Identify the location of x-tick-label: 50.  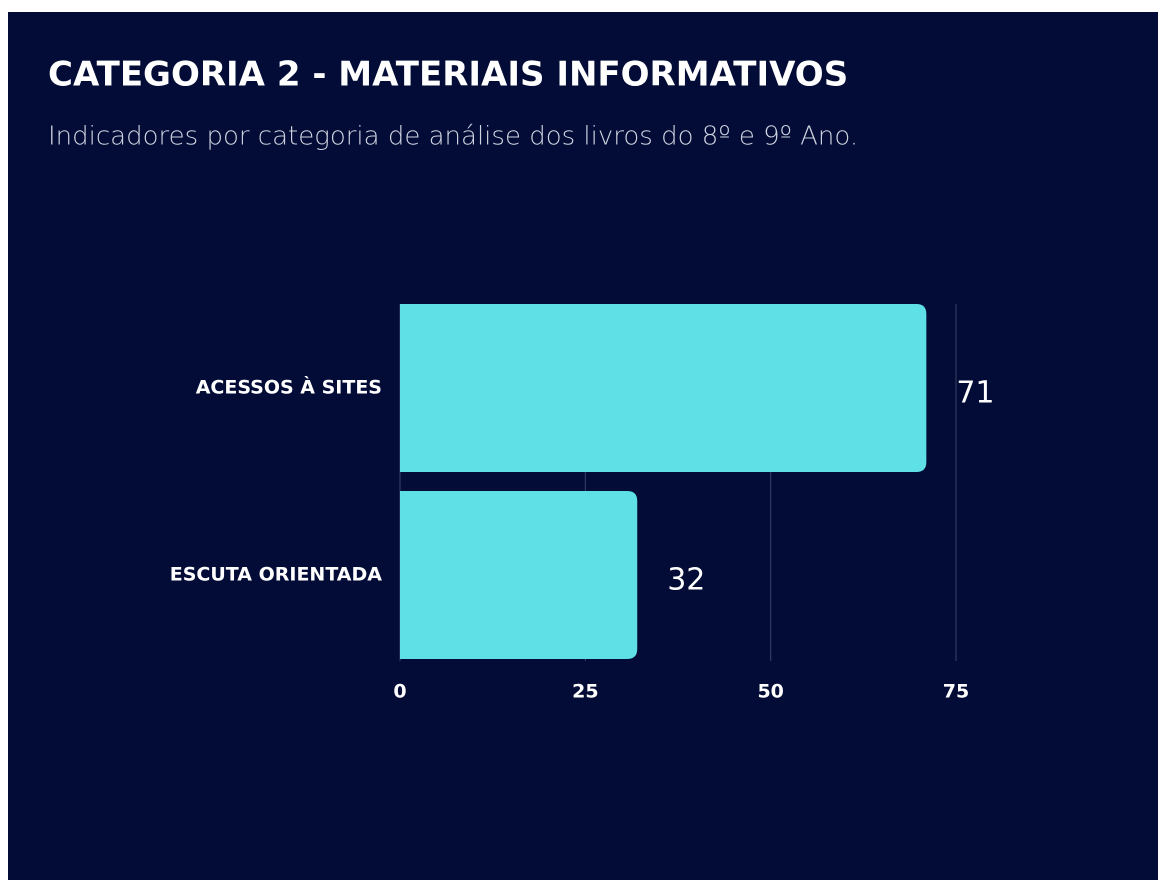
(770, 692).